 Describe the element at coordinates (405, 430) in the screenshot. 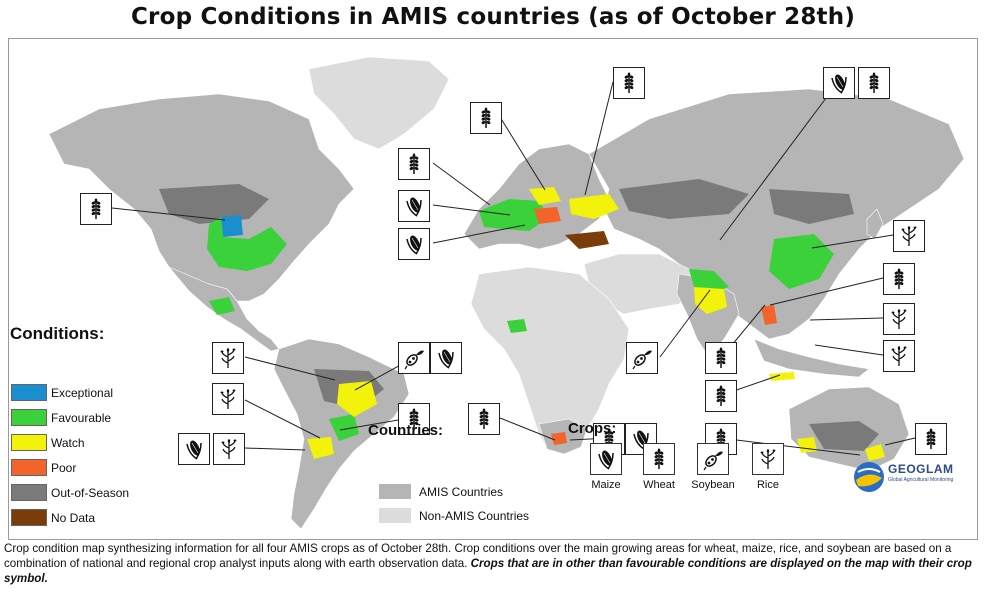

I see `countries-legend-title: Countries:` at that location.